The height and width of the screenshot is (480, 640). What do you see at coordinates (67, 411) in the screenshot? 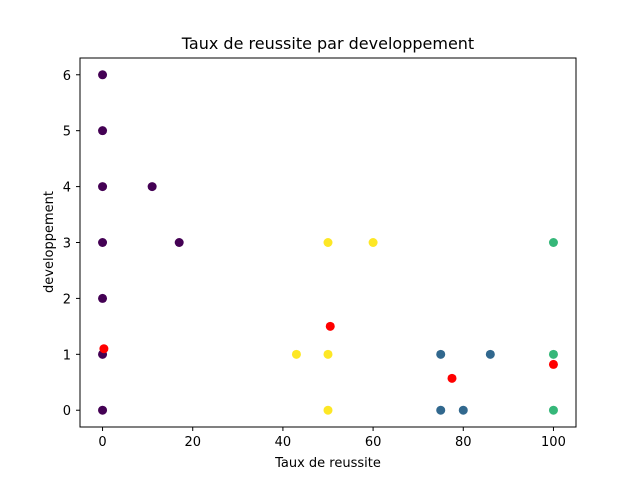
I see `y-tick-label: 0` at bounding box center [67, 411].